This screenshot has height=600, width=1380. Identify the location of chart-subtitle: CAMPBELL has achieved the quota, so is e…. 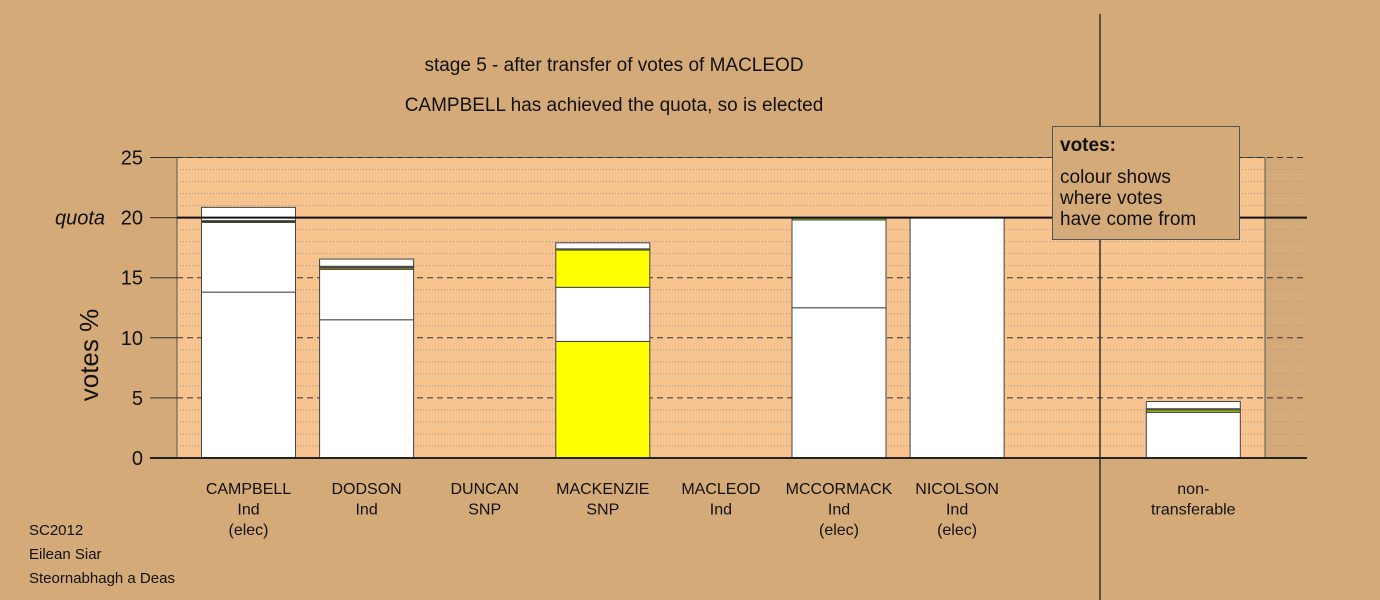
(614, 105).